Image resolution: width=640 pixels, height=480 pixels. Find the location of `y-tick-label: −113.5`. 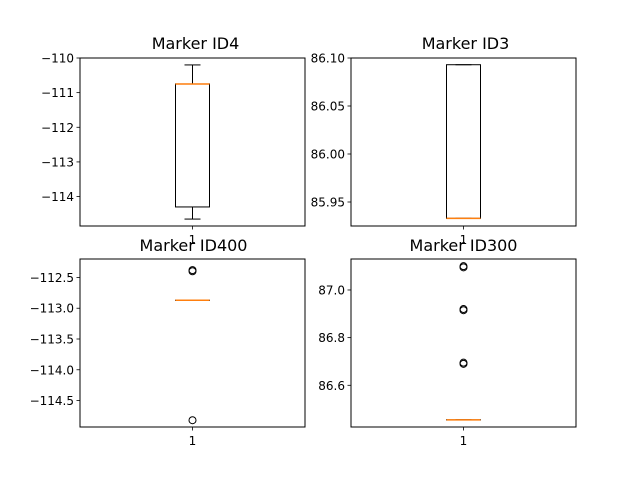

y-tick-label: −113.5 is located at coordinates (52, 340).